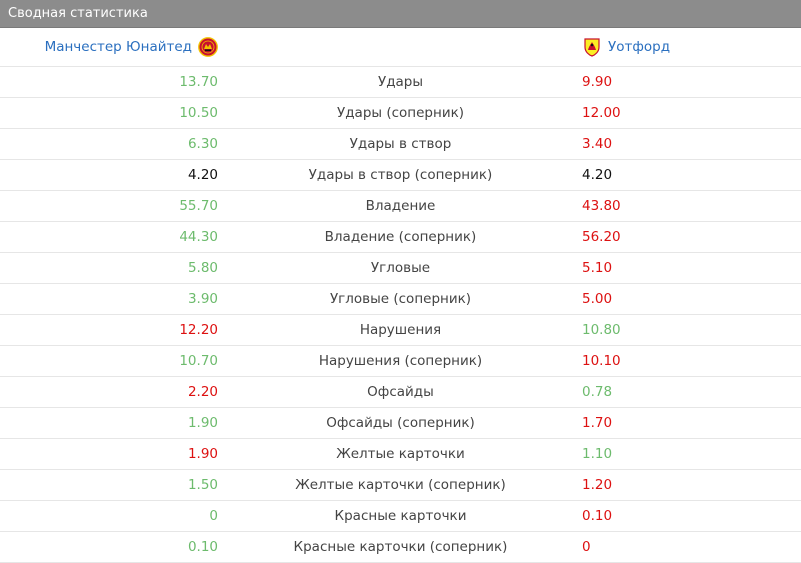 The width and height of the screenshot is (801, 563). What do you see at coordinates (597, 82) in the screenshot?
I see `away-stat-value: 9.90` at bounding box center [597, 82].